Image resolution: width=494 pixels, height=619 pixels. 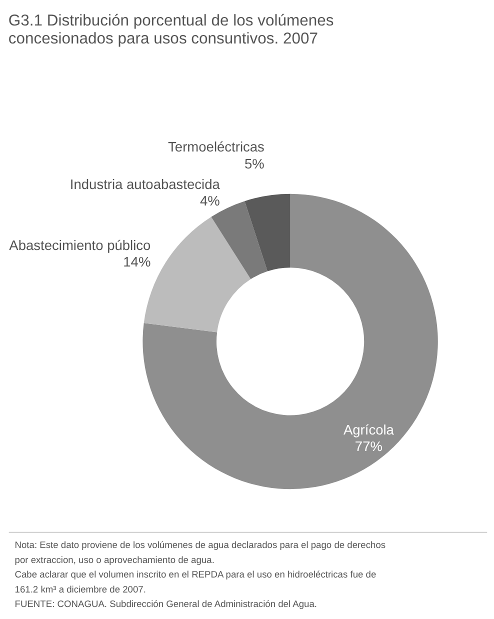 What do you see at coordinates (166, 604) in the screenshot?
I see `source-note: FUENTE: CONAGUA. Subdirección General de Administración del Agua.` at bounding box center [166, 604].